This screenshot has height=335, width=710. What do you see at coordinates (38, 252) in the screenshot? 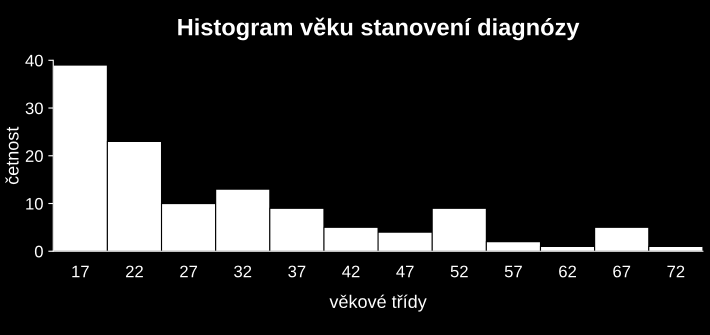
I see `y-tick-label: 0` at bounding box center [38, 252].